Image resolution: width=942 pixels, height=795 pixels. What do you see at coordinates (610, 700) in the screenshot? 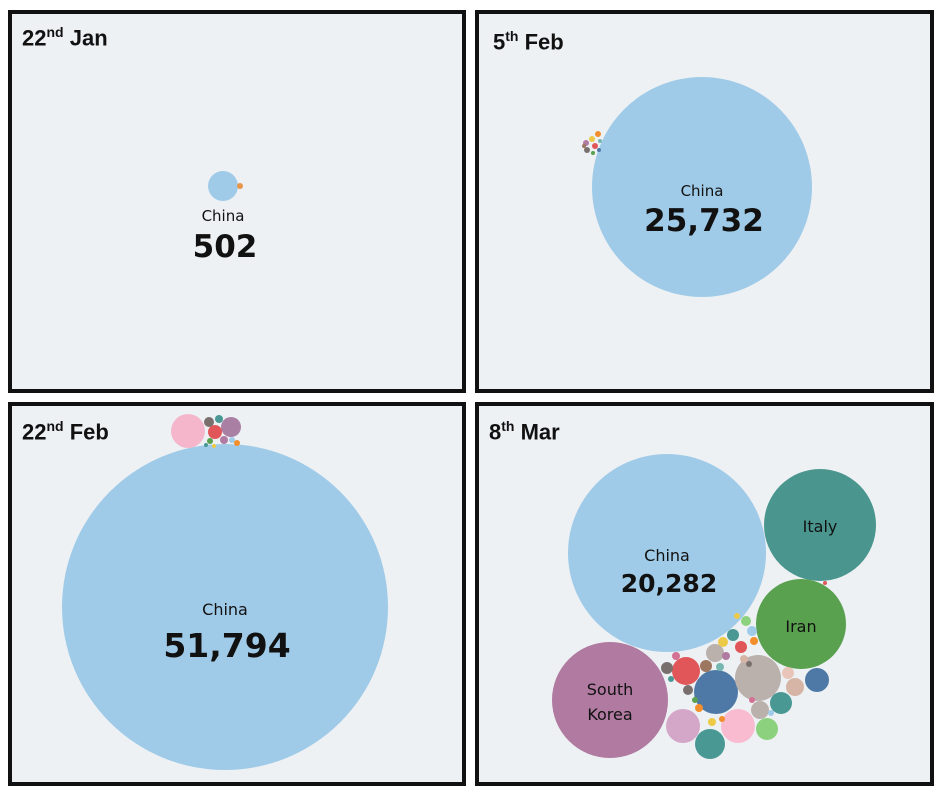
I see `bubble-south-korea` at bounding box center [610, 700].